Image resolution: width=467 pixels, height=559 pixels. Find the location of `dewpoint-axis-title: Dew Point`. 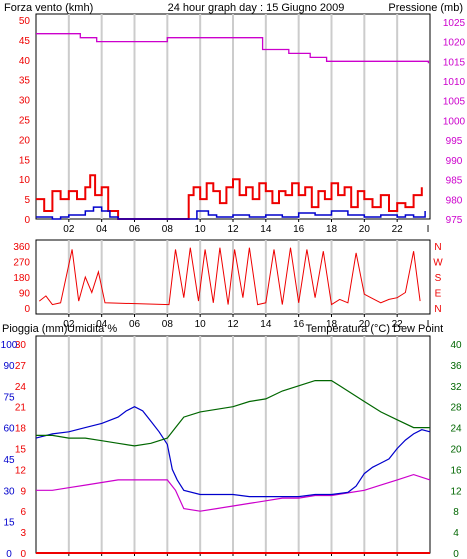

dewpoint-axis-title: Dew Point is located at coordinates (418, 329).